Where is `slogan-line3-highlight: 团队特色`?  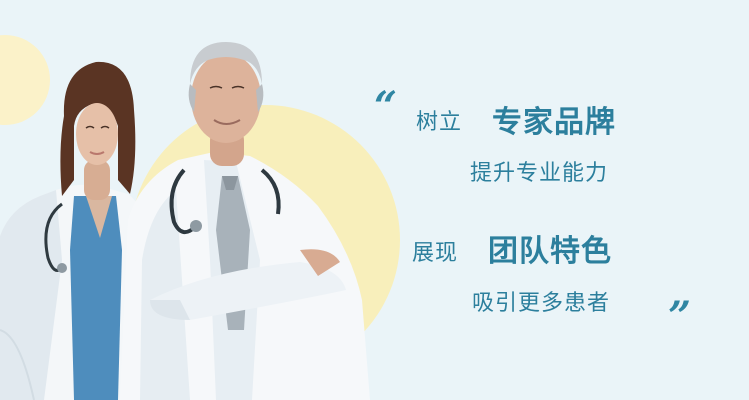
slogan-line3-highlight: 团队特色 is located at coordinates (550, 251).